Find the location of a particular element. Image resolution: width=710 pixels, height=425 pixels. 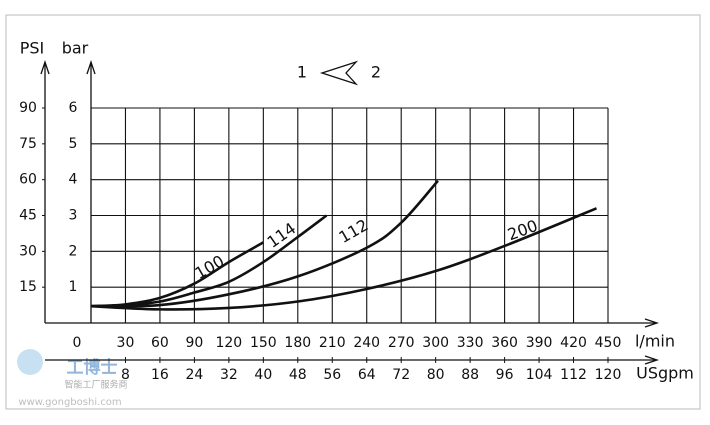

x-axis-label: l/min is located at coordinates (655, 341).